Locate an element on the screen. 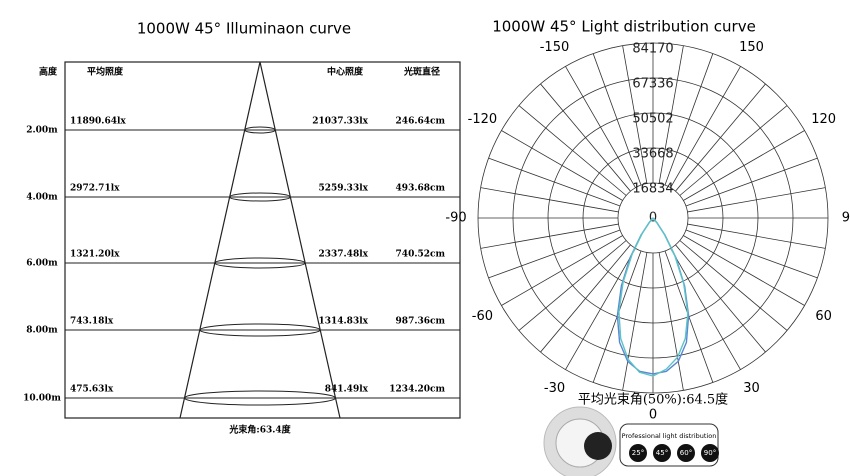 Image resolution: width=850 pixels, height=476 pixels. polar-subtitle: 平均光束角(50%):64.5度 is located at coordinates (653, 400).